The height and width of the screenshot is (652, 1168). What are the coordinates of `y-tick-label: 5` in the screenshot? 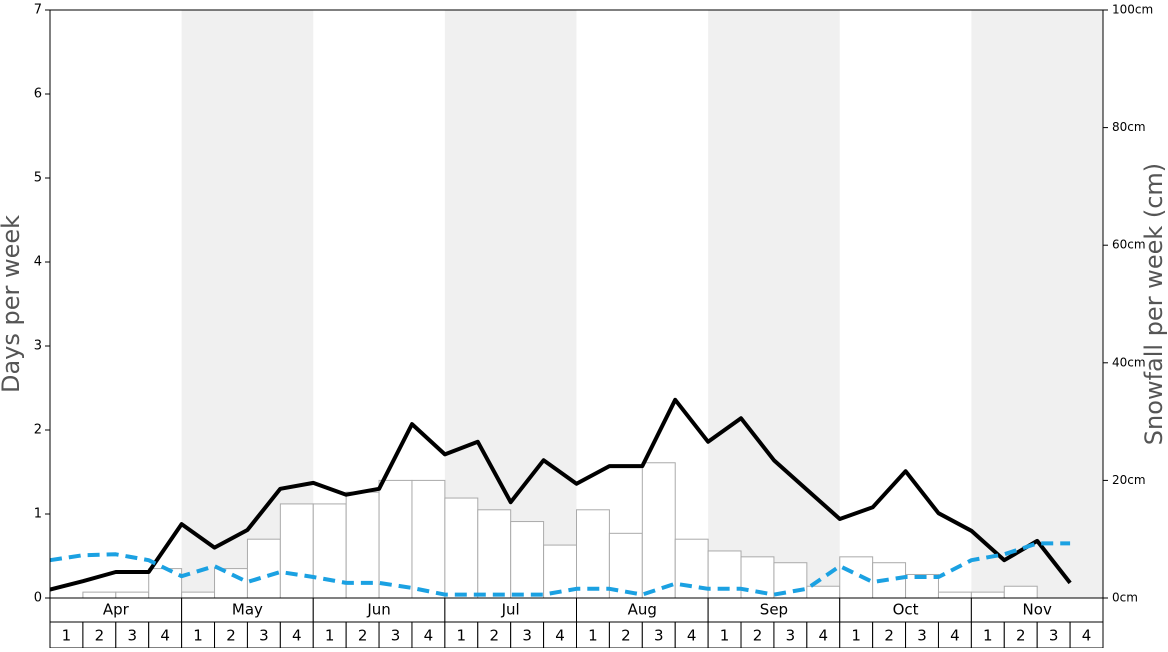 It's located at (38, 178).